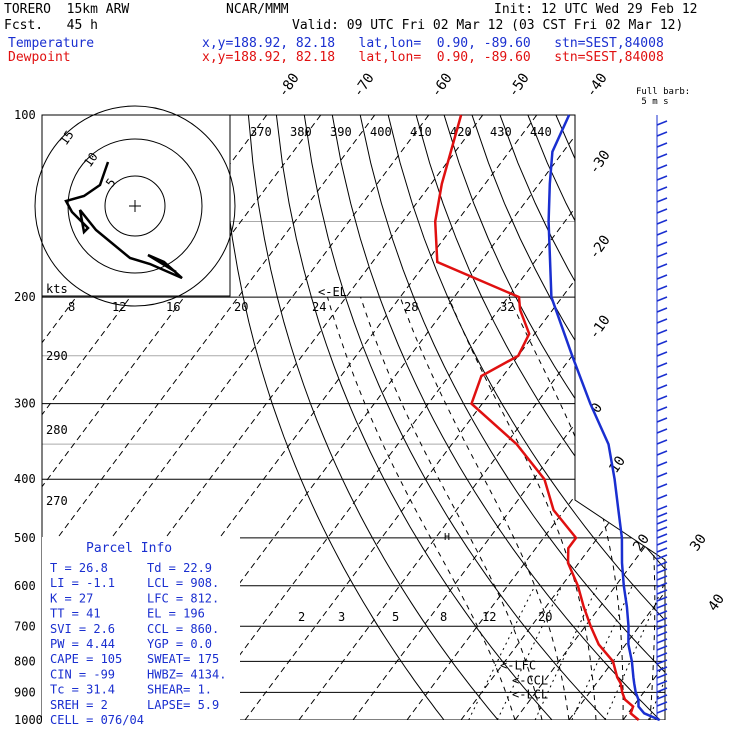 This screenshot has width=740, height=740. What do you see at coordinates (597, 85) in the screenshot?
I see `isotherm-label: -40` at bounding box center [597, 85].